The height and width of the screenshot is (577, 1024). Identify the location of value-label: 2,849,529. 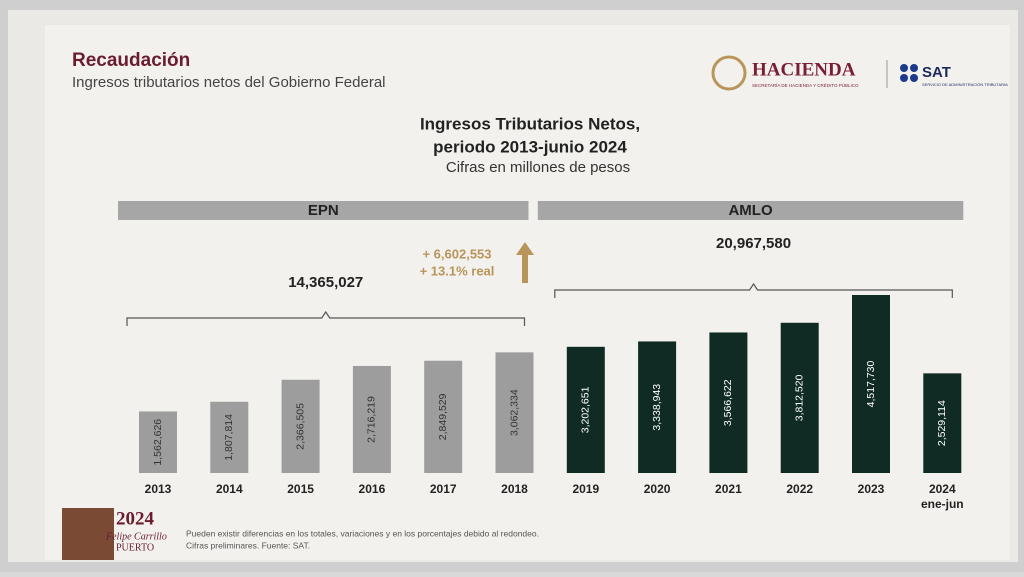
(443, 416).